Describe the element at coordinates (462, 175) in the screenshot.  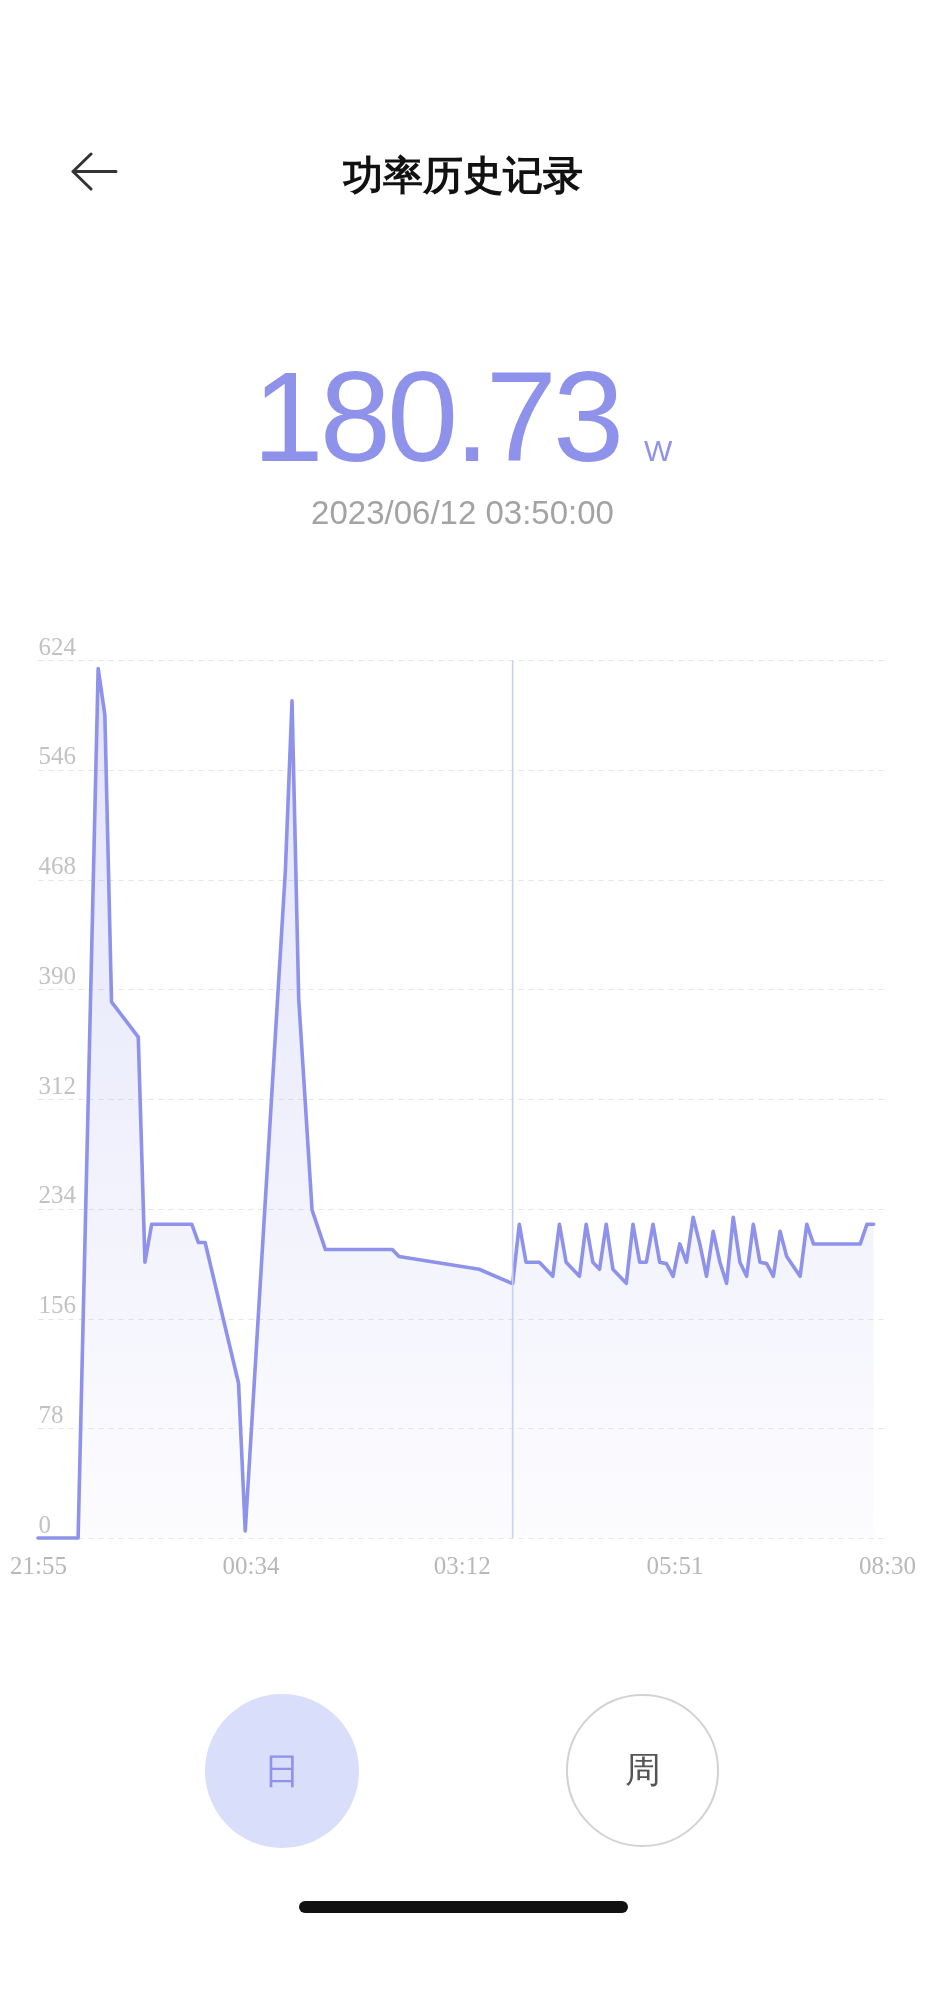
I see `chart-title: 功率历史记录` at that location.